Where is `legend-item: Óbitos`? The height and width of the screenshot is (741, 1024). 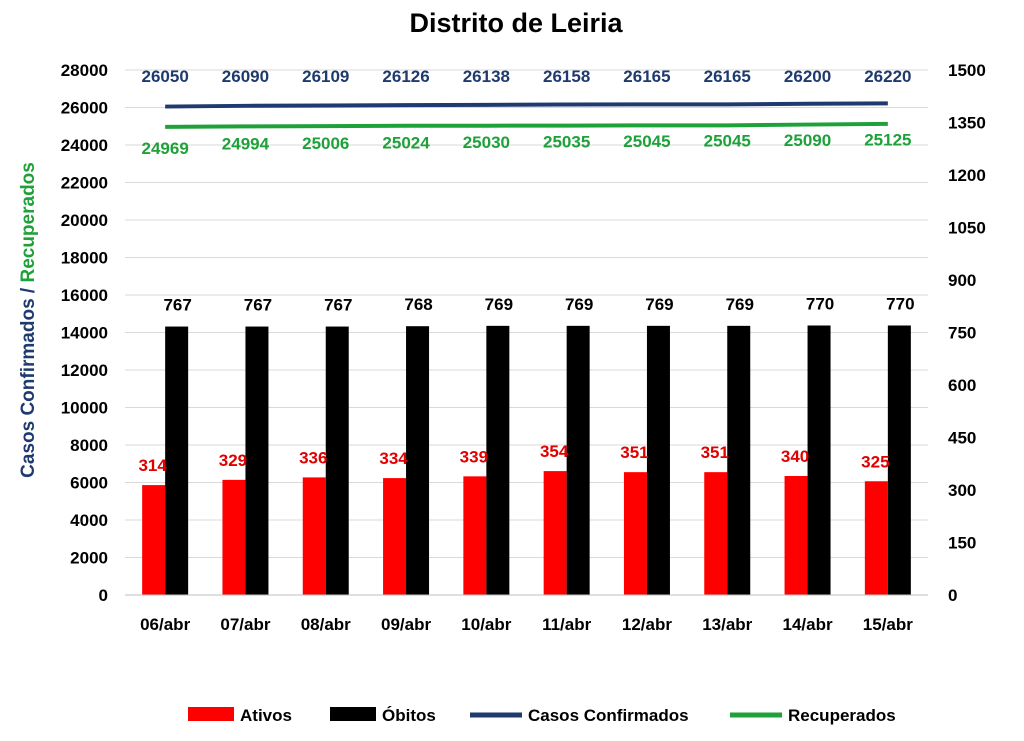 legend-item: Óbitos is located at coordinates (383, 715).